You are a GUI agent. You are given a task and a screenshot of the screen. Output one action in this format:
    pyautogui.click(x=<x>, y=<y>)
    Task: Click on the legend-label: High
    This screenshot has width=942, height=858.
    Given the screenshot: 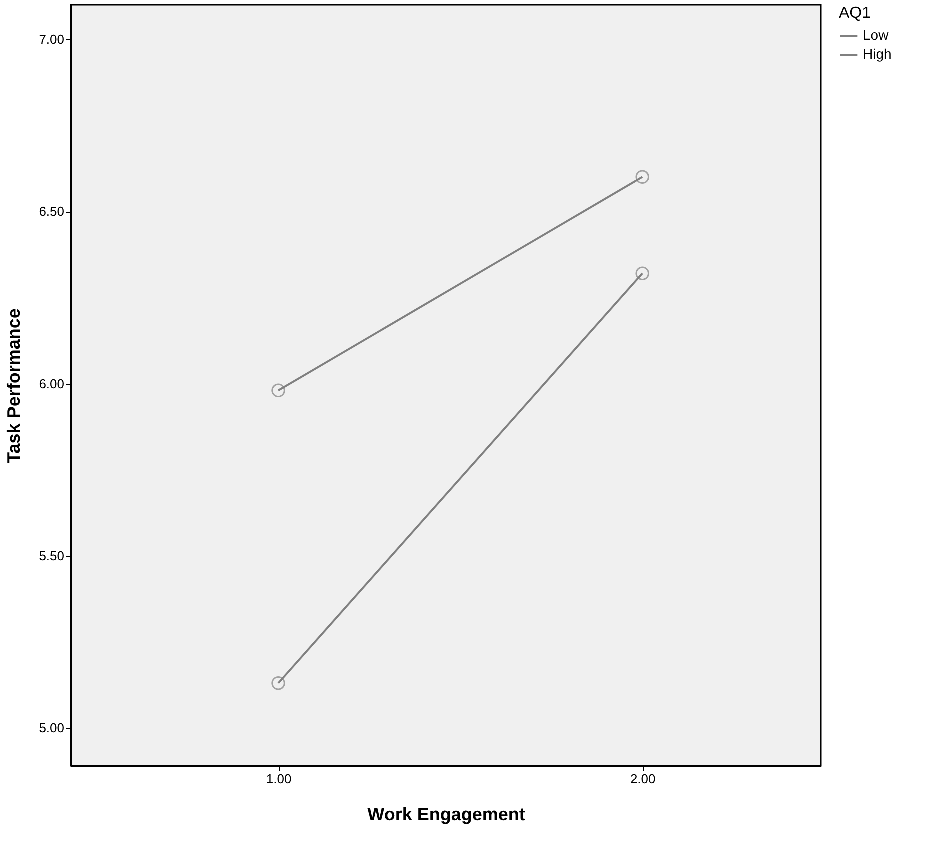 What is the action you would take?
    pyautogui.click(x=877, y=54)
    